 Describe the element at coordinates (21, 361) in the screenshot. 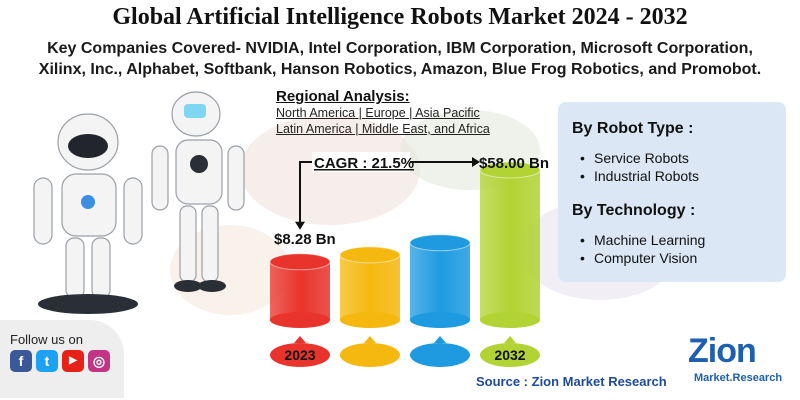

I see `facebook-icon: f` at that location.